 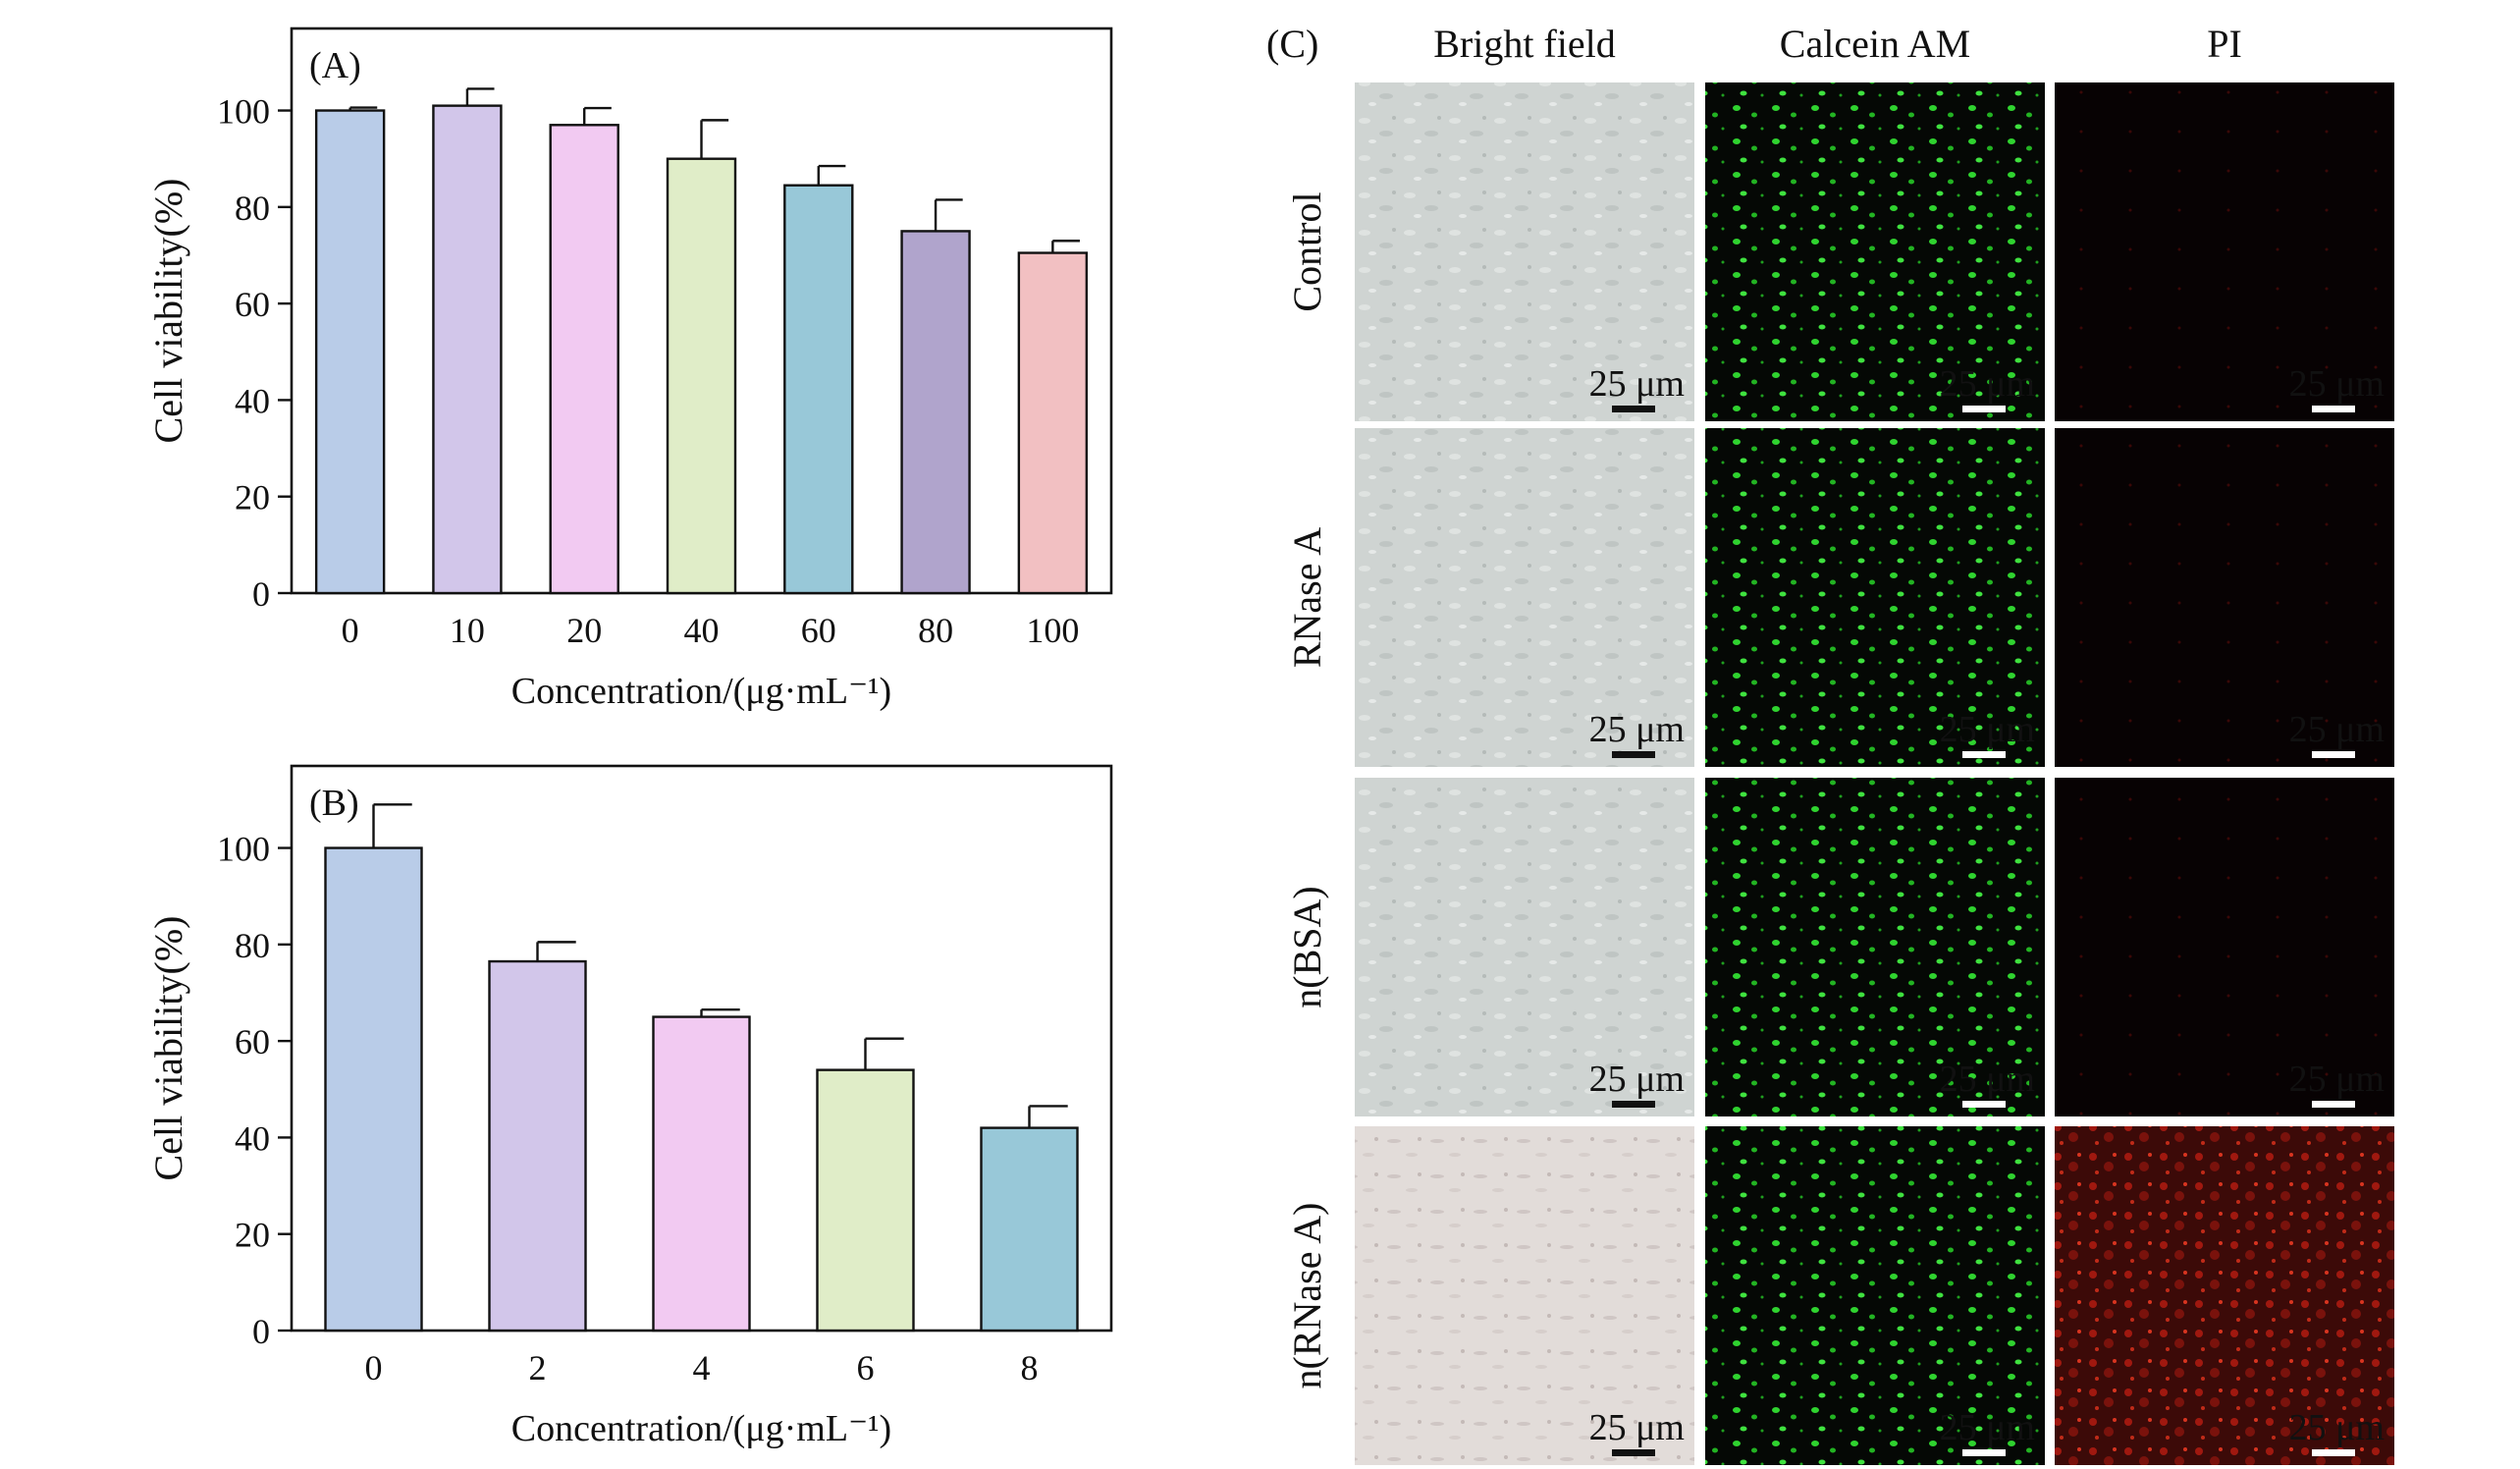 What do you see at coordinates (1307, 251) in the screenshot?
I see `row-label: Control` at bounding box center [1307, 251].